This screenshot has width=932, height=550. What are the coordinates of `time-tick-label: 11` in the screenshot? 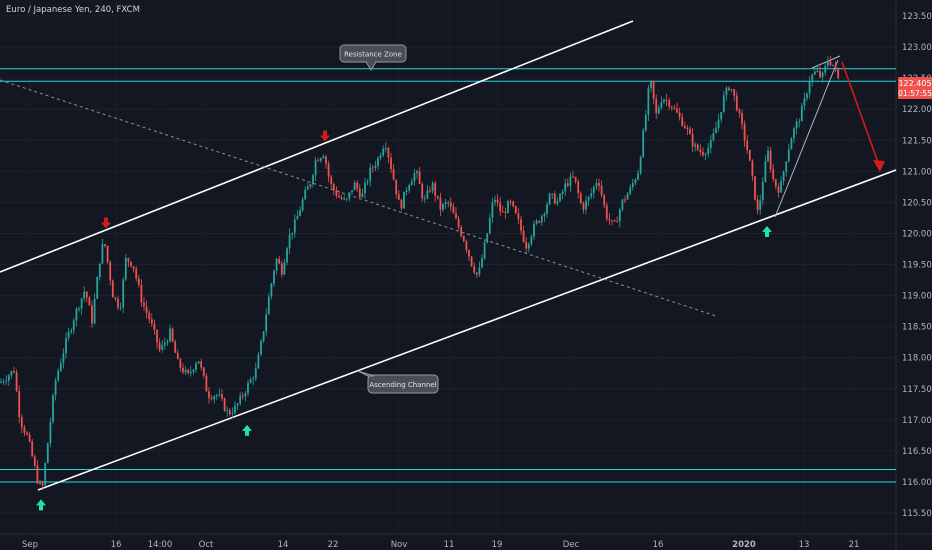 It's located at (449, 545).